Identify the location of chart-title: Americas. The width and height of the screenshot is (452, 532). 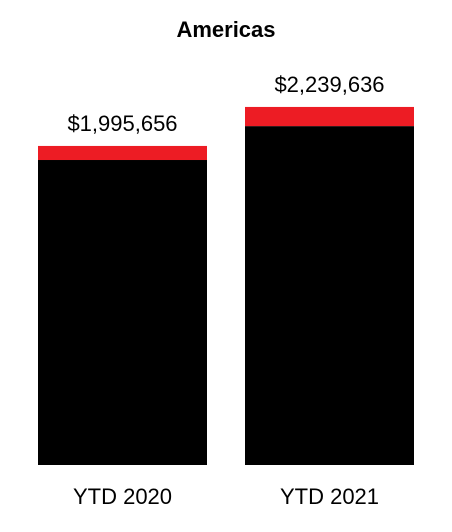
(225, 29).